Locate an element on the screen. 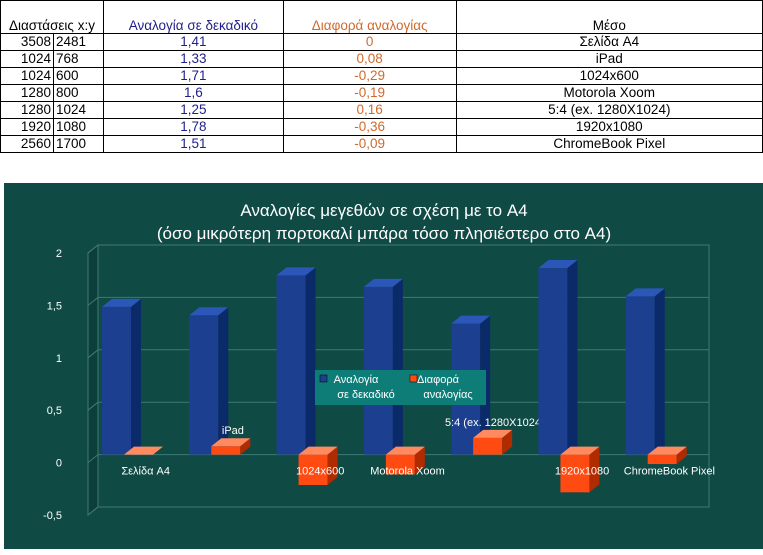 This screenshot has width=763, height=555. cell-difference: -0,36 is located at coordinates (369, 127).